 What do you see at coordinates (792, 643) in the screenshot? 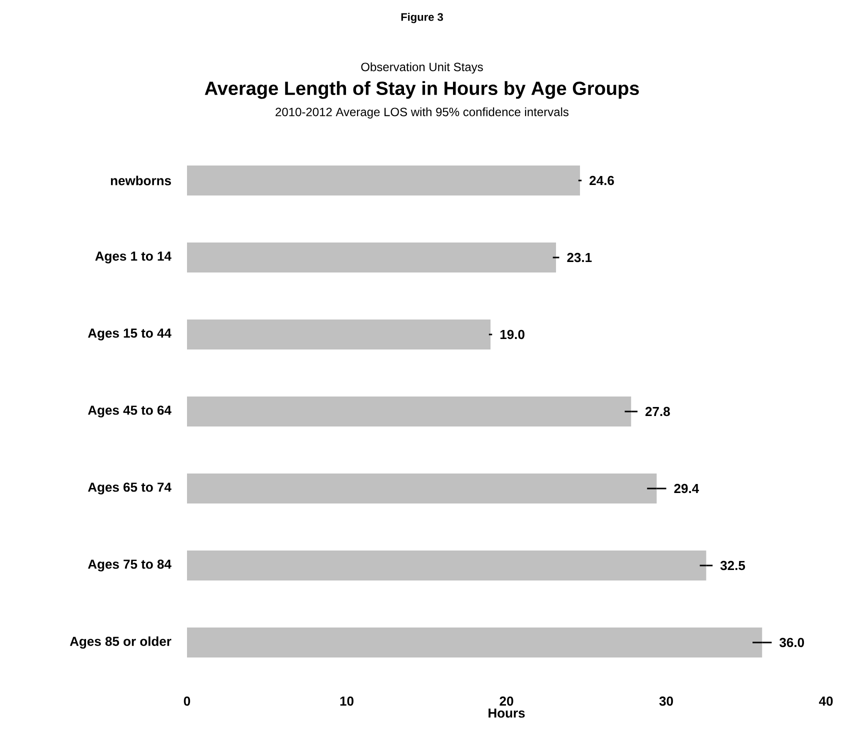
I see `data-label: 36.0` at bounding box center [792, 643].